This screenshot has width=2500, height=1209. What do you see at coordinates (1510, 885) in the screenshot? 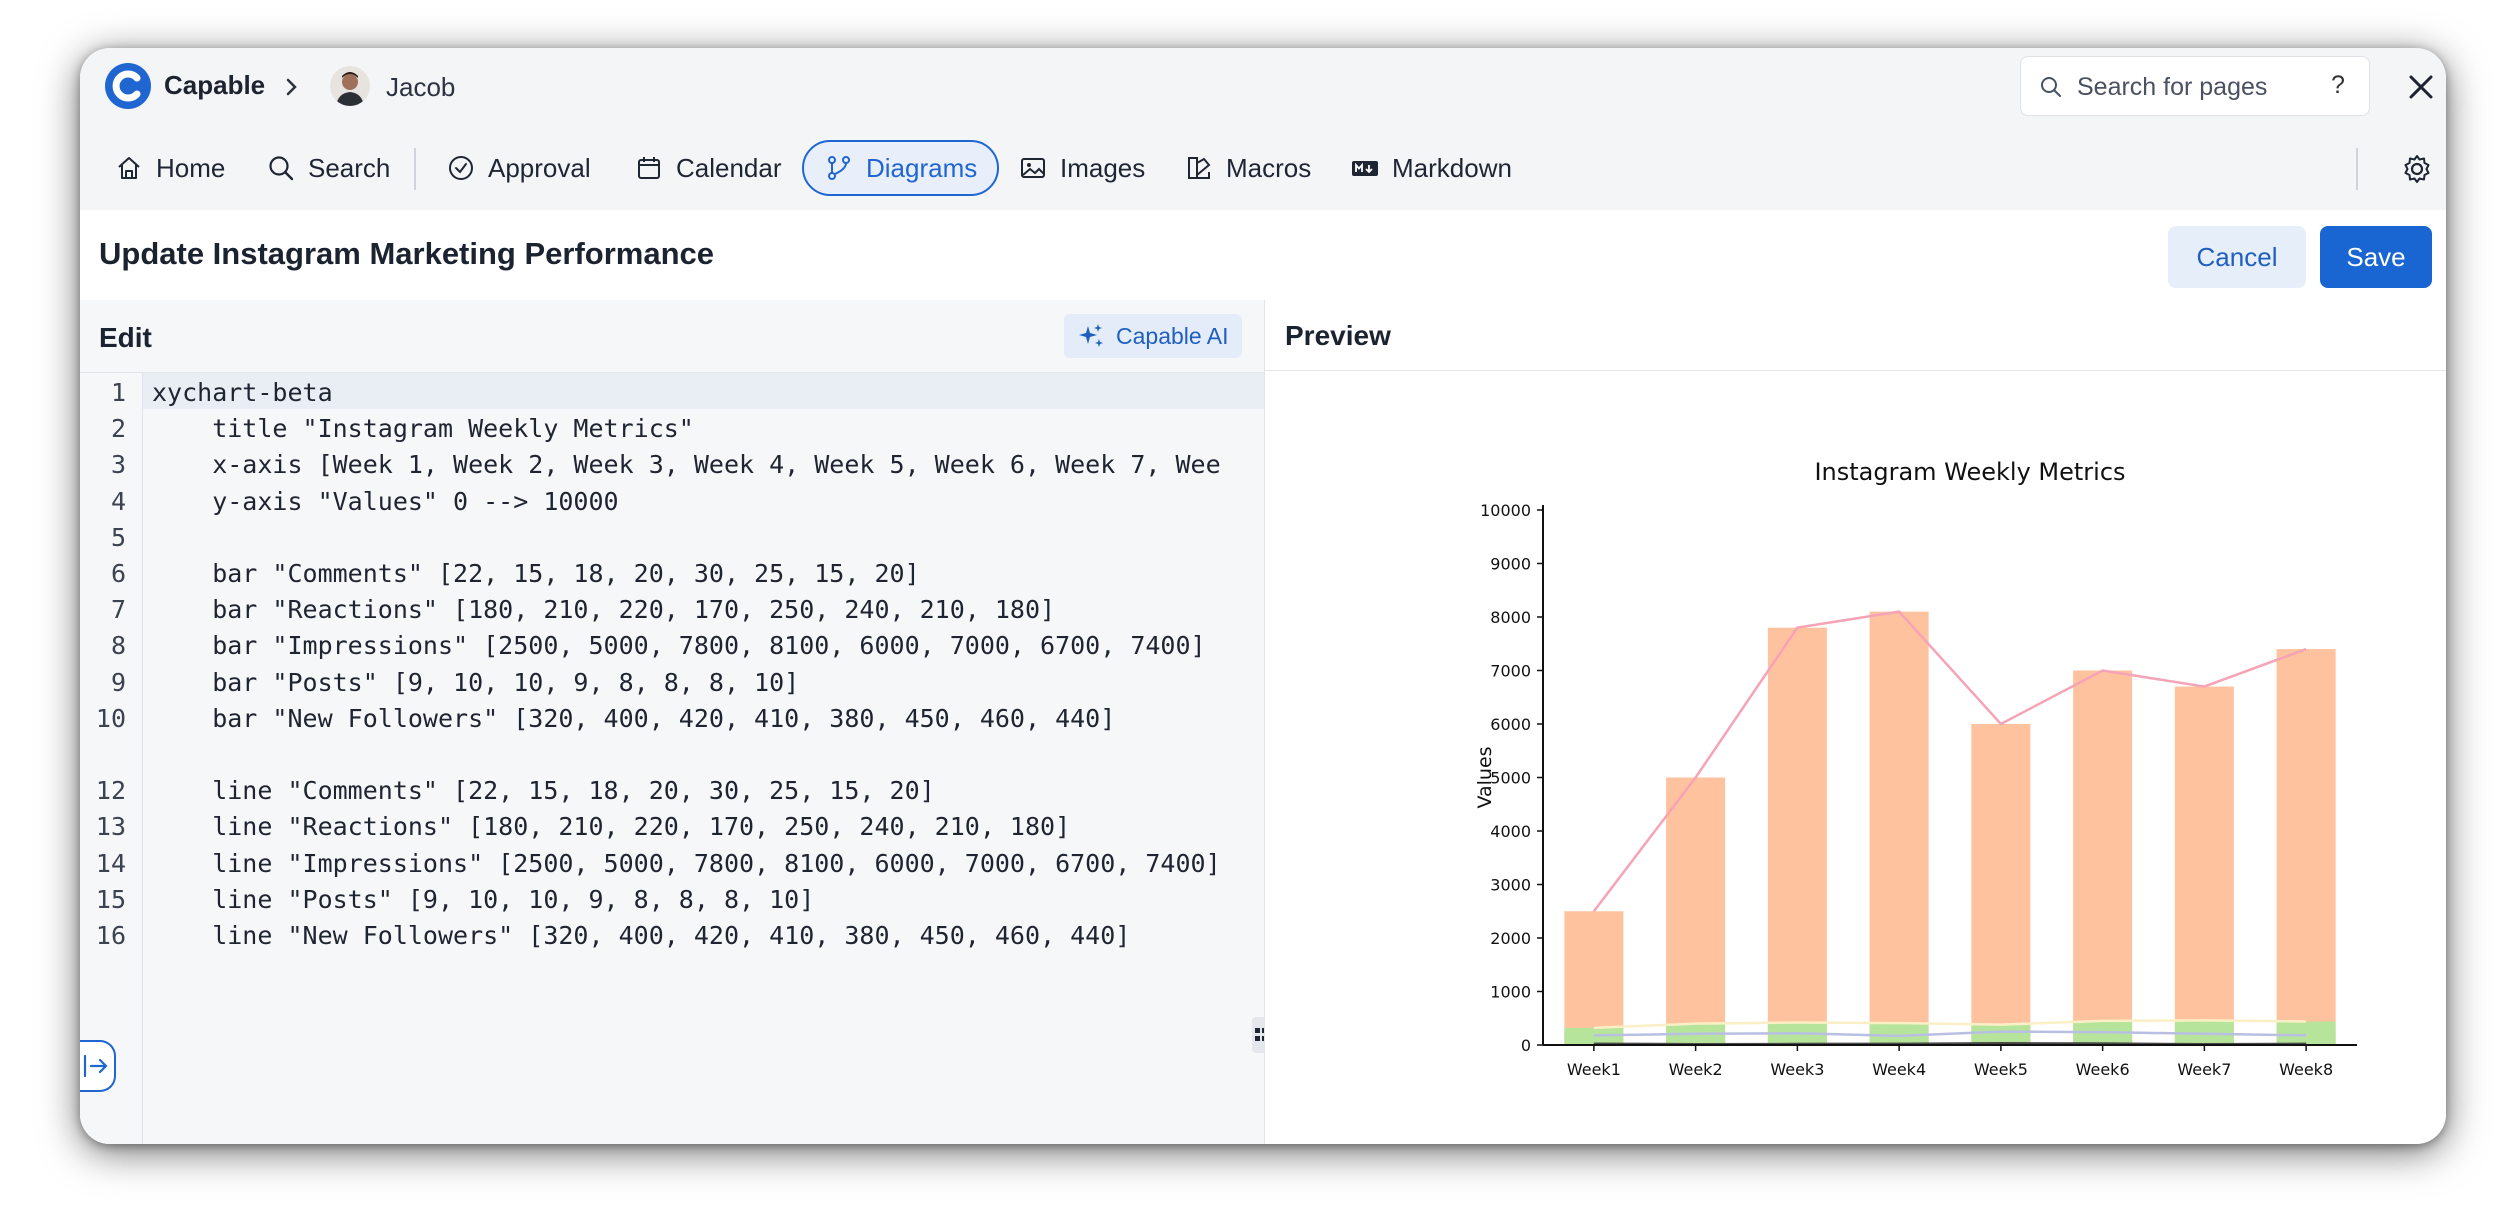
I see `y-tick-label: 3000` at bounding box center [1510, 885].